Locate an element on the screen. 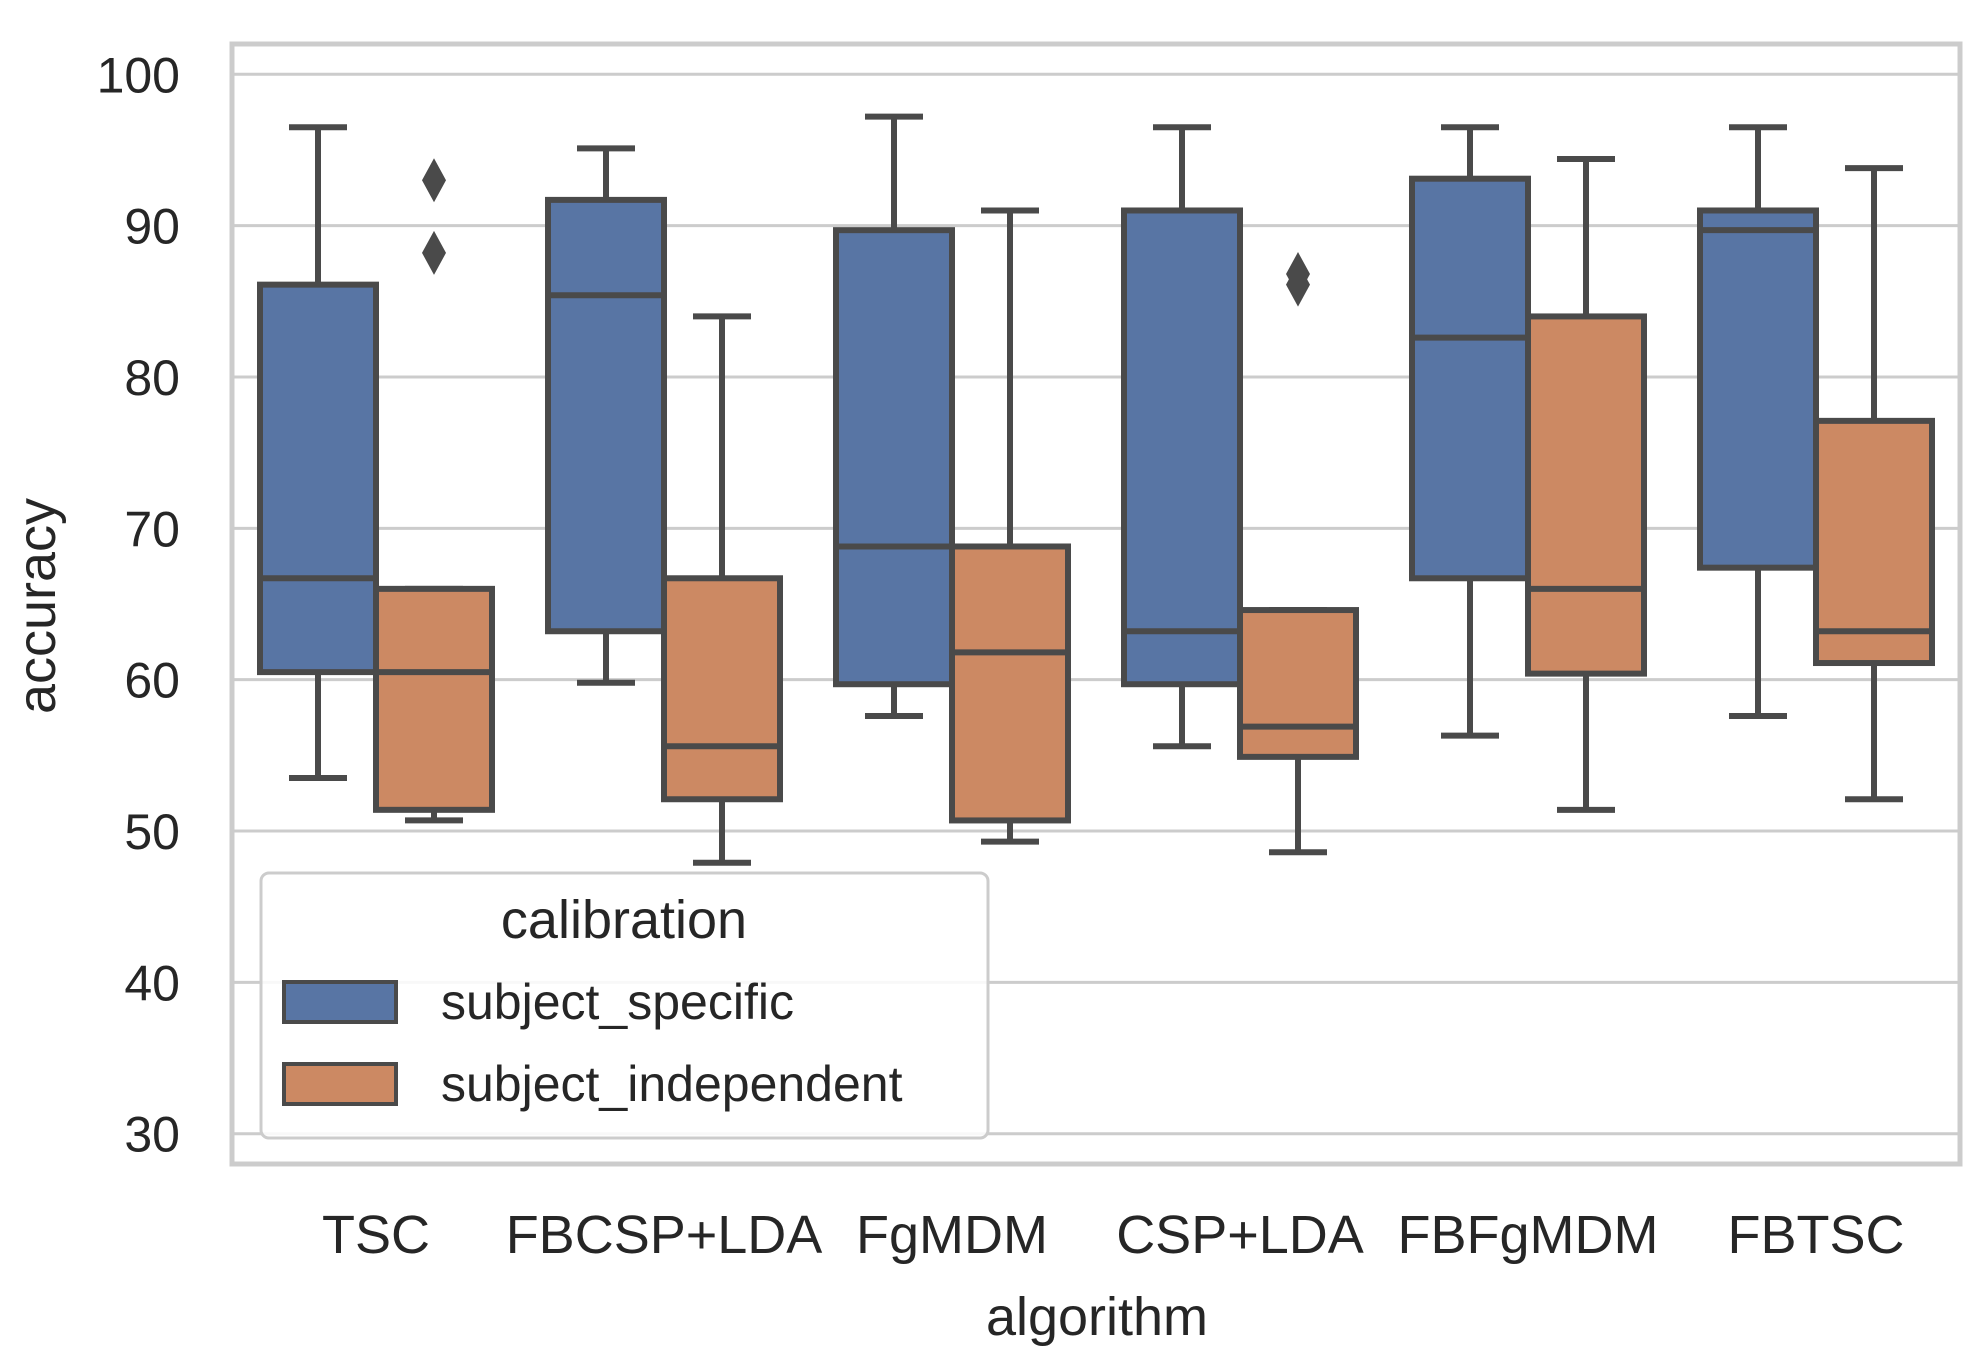  legend-swatch-subject-independent is located at coordinates (340, 1084).